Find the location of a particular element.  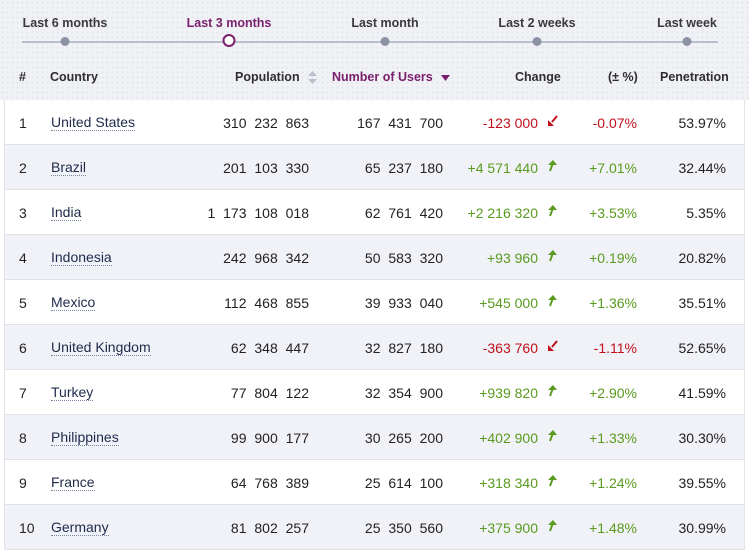

period-slider-track is located at coordinates (370, 42).